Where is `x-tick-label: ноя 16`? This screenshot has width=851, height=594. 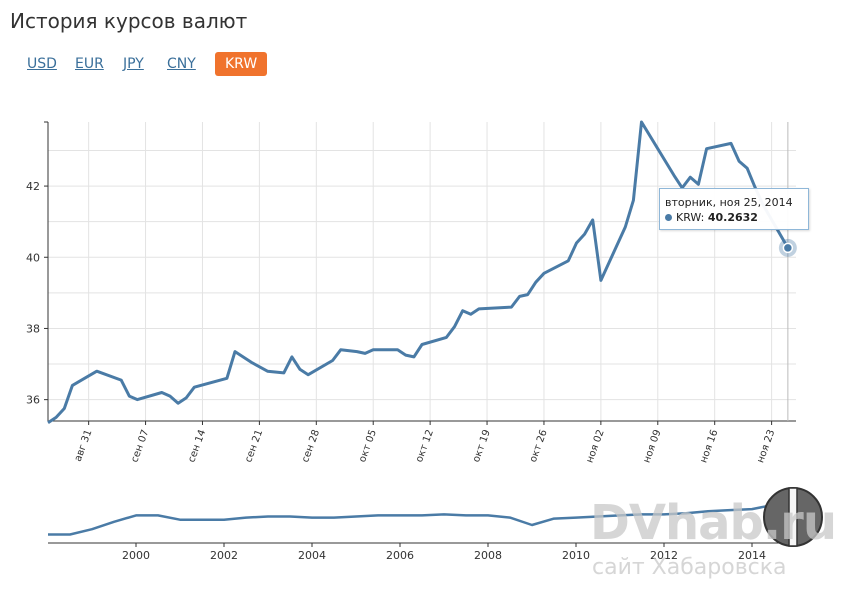
x-tick-label: ноя 16 is located at coordinates (709, 446).